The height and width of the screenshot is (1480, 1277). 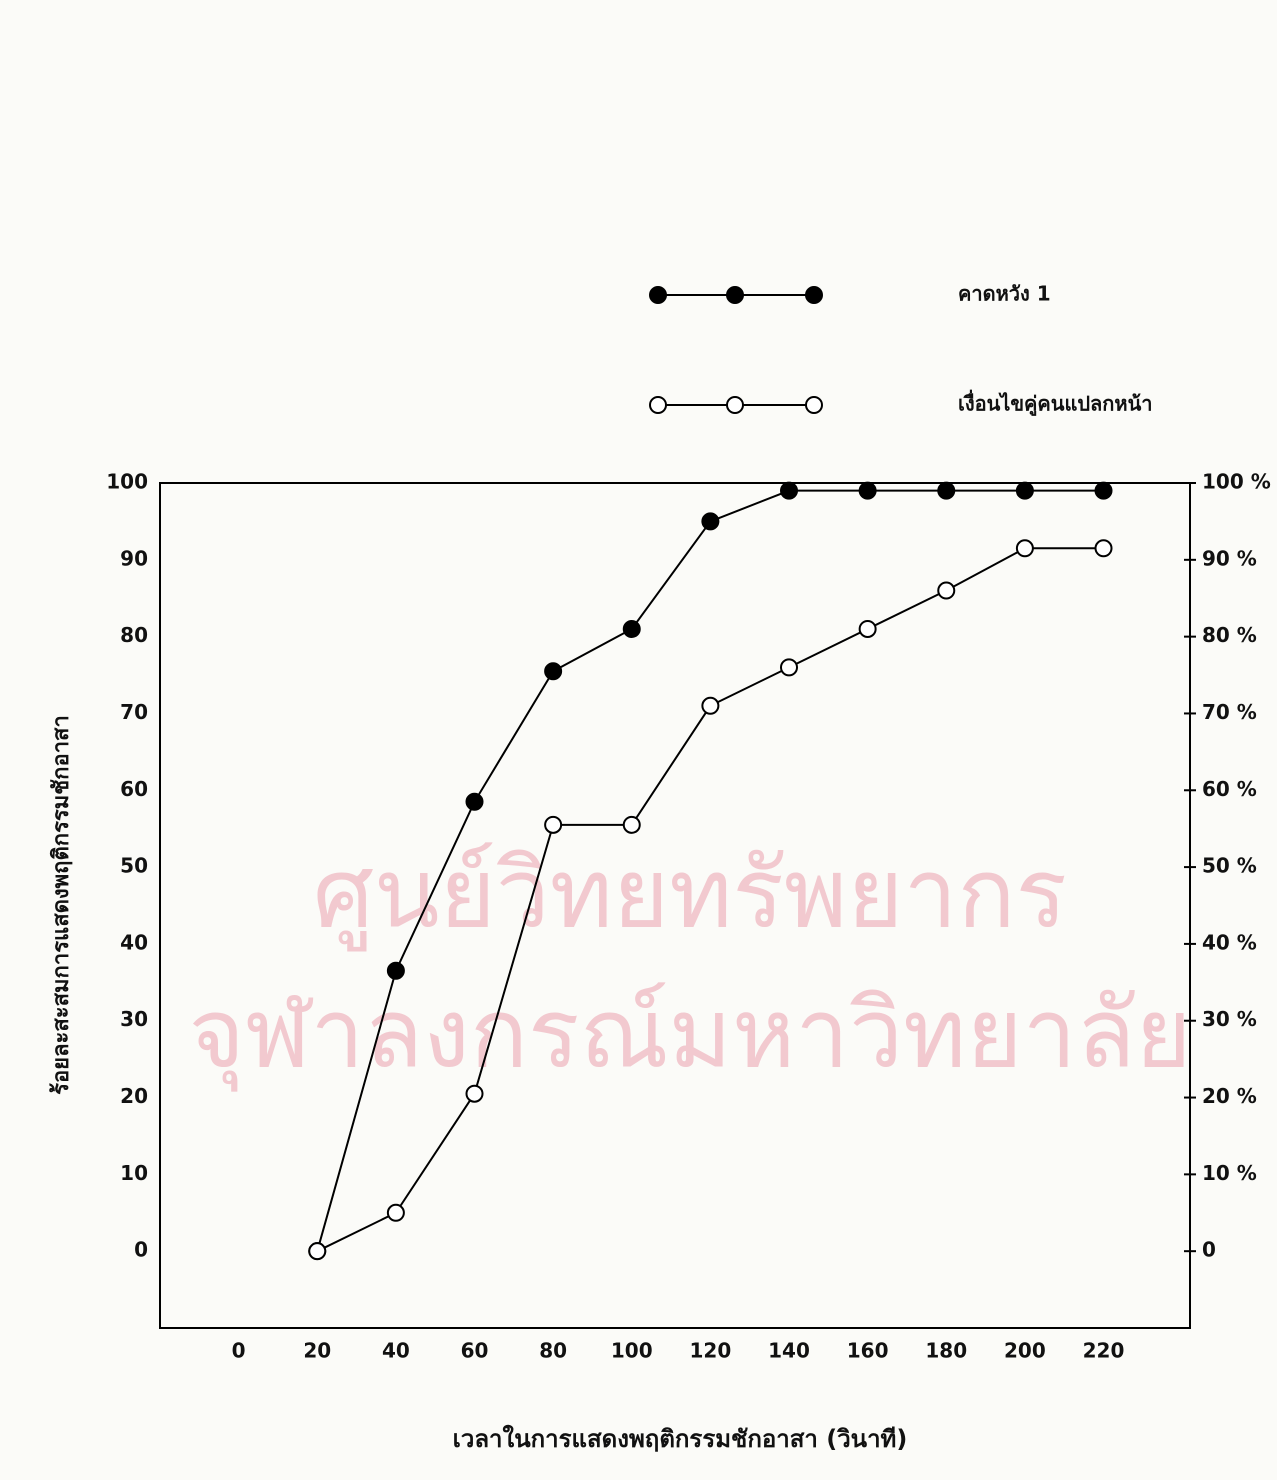 What do you see at coordinates (134, 1173) in the screenshot?
I see `y-tick-label: 10` at bounding box center [134, 1173].